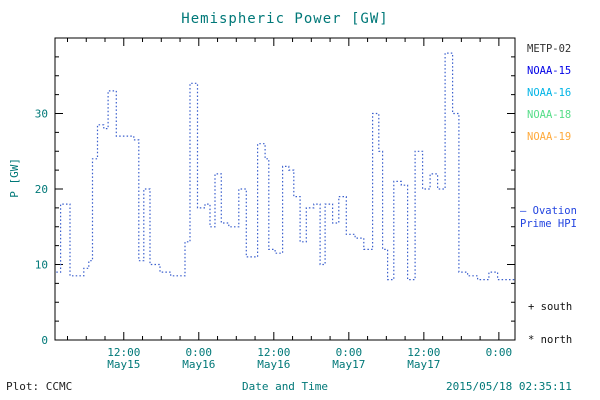 The width and height of the screenshot is (600, 400). What do you see at coordinates (509, 386) in the screenshot?
I see `plot-timestamp: 2015/05/18 02:35:11` at bounding box center [509, 386].